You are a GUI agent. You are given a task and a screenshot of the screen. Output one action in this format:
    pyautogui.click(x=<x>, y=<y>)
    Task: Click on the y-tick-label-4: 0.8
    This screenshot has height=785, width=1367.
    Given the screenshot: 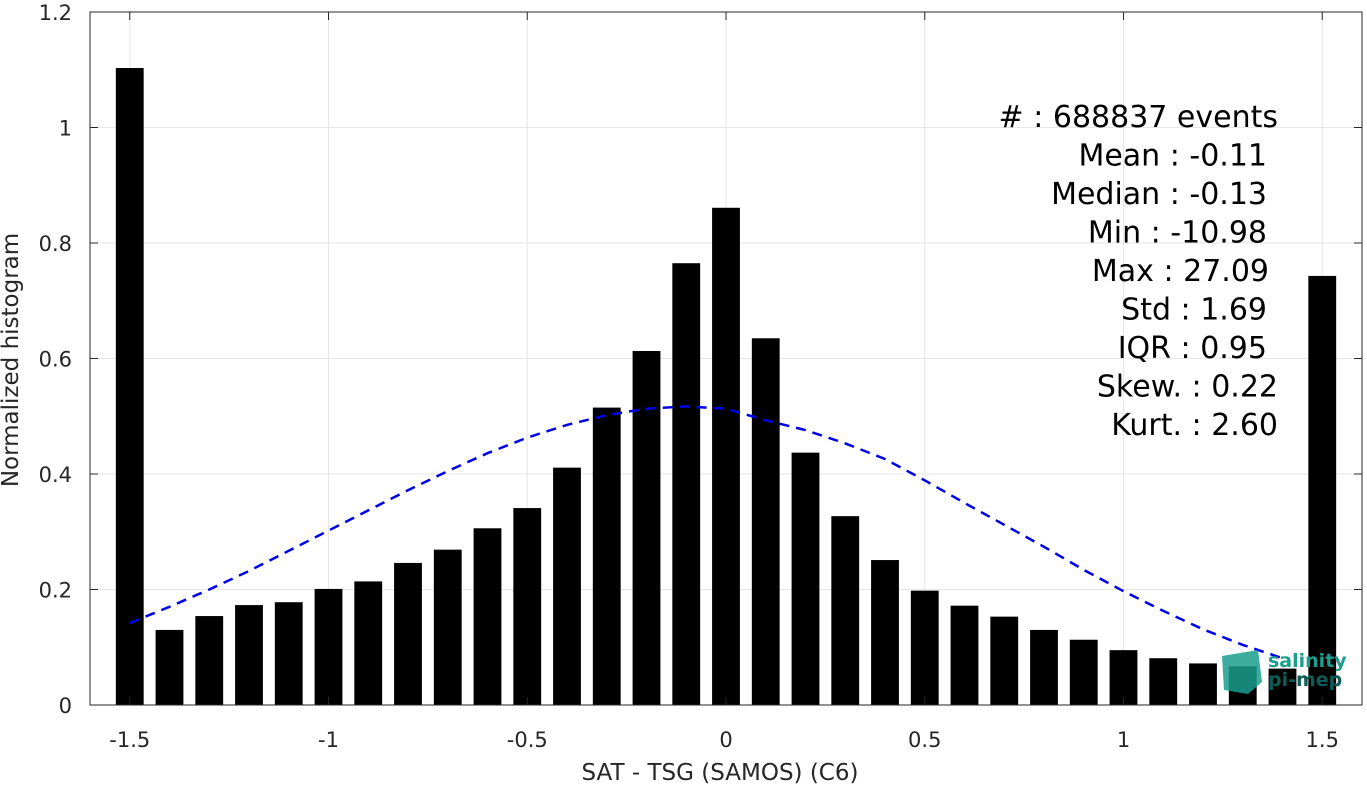 What is the action you would take?
    pyautogui.click(x=55, y=244)
    